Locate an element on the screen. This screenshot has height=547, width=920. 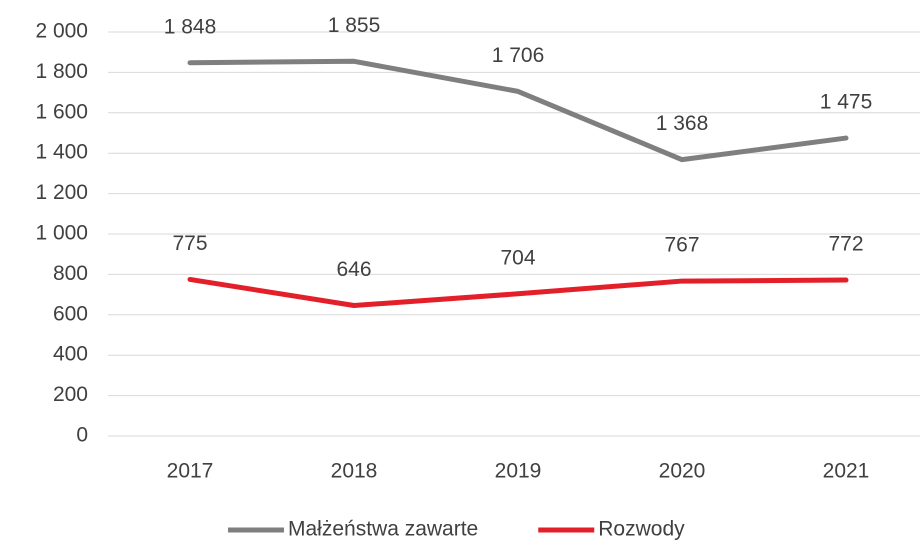
y-tick-label: 400 is located at coordinates (70, 354).